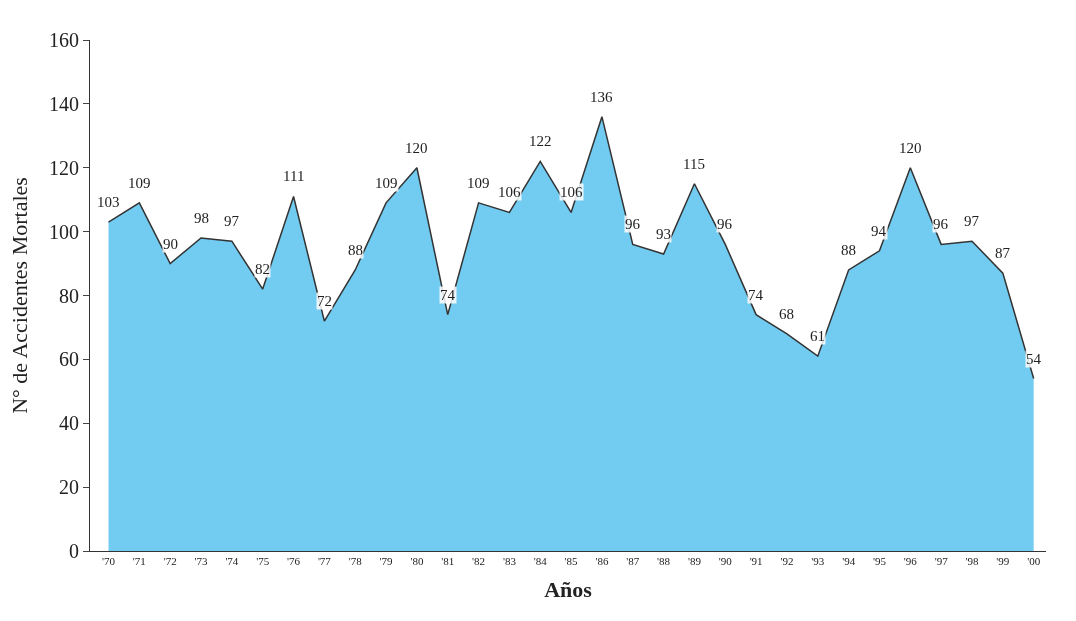 The height and width of the screenshot is (621, 1076). I want to click on data-label: 98, so click(201, 218).